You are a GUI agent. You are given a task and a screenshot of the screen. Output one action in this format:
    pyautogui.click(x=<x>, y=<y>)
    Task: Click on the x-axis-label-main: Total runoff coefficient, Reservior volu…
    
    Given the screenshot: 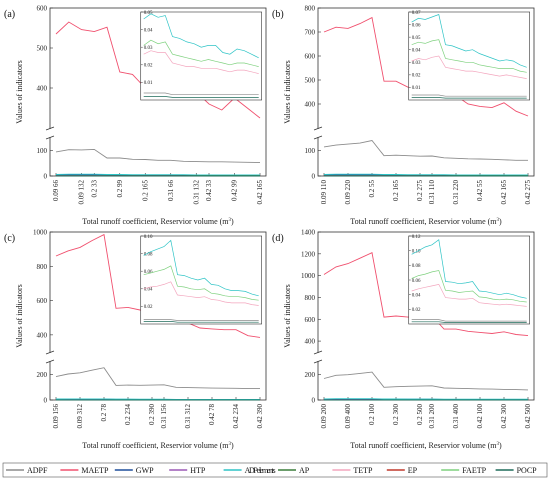 What is the action you would take?
    pyautogui.click(x=155, y=445)
    